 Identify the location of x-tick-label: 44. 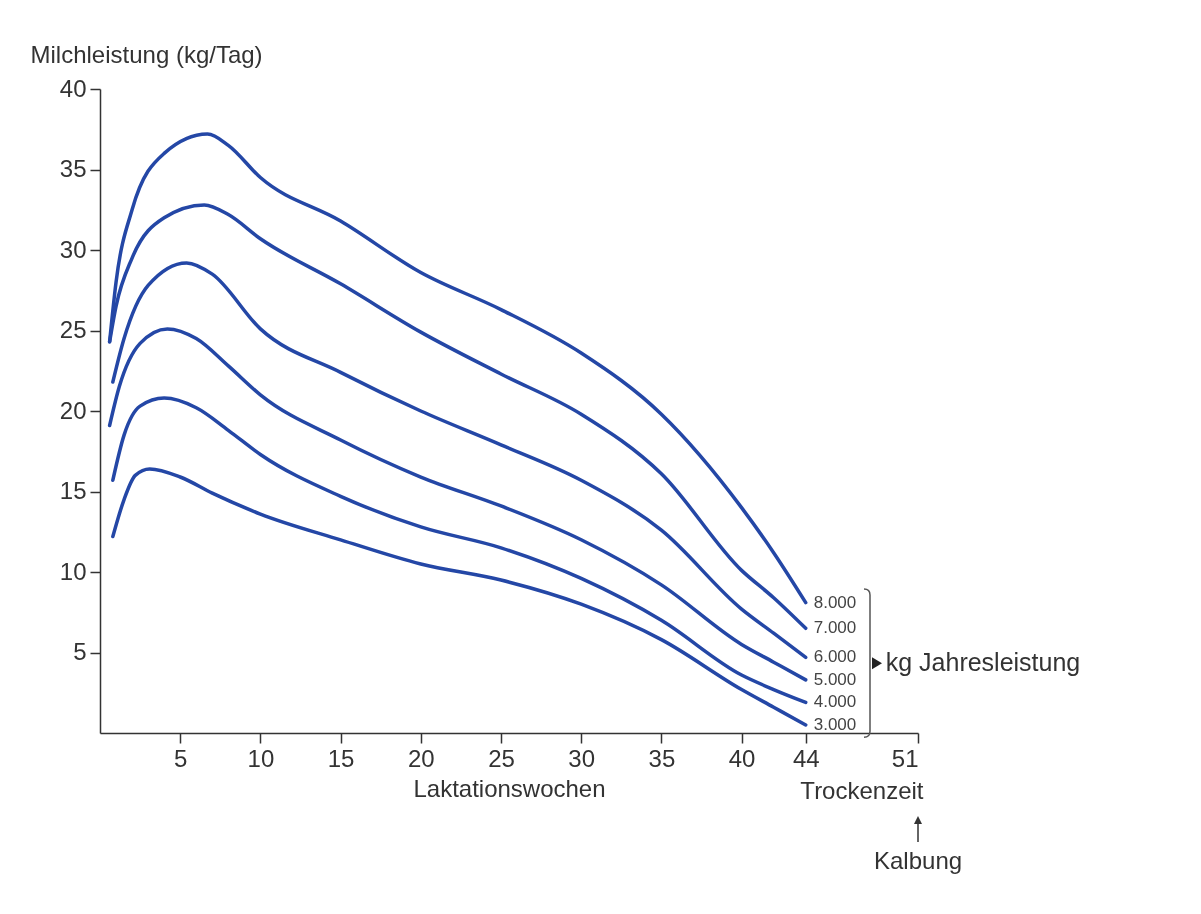
(806, 758).